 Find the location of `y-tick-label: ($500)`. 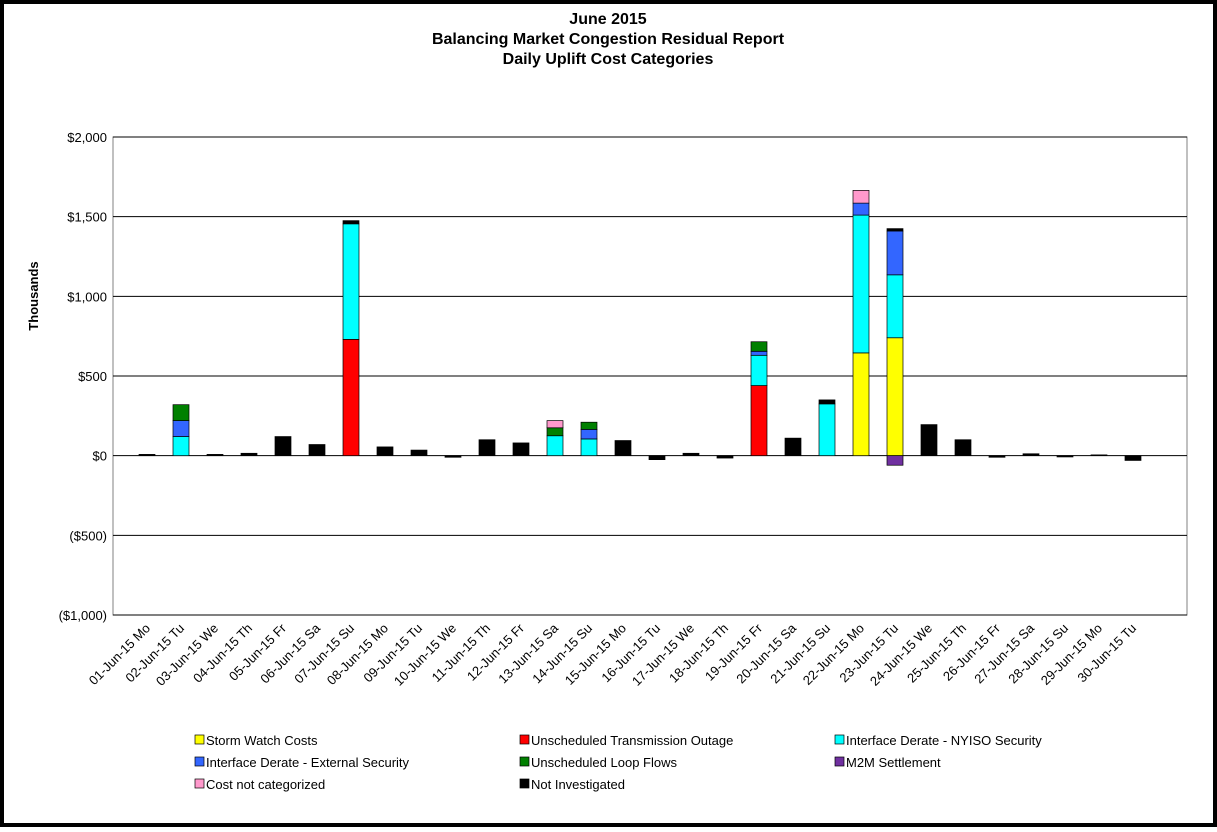

y-tick-label: ($500) is located at coordinates (88, 535).